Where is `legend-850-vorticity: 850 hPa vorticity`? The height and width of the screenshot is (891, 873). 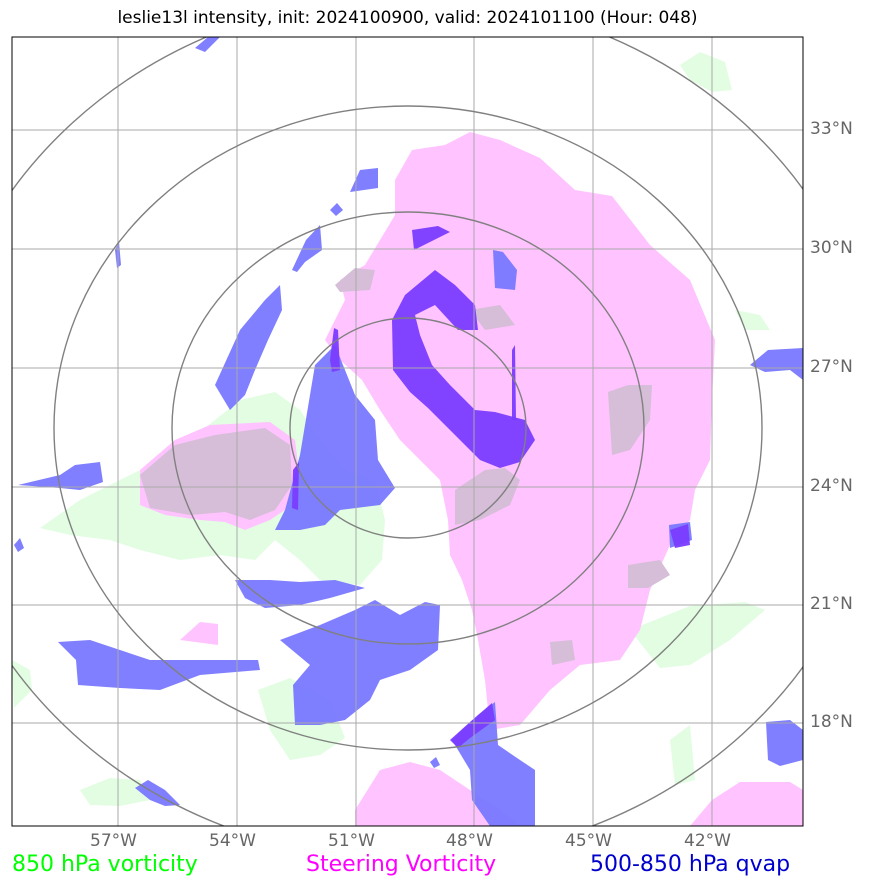 legend-850-vorticity: 850 hPa vorticity is located at coordinates (105, 864).